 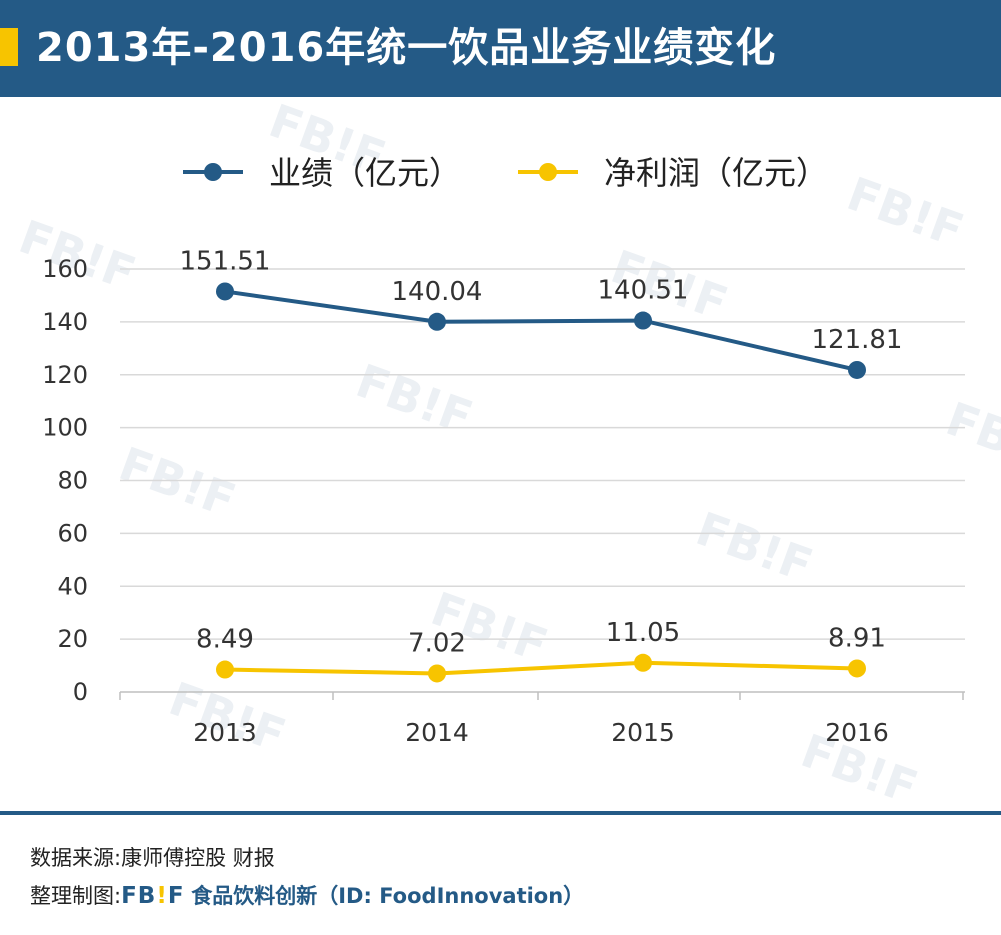 What do you see at coordinates (437, 643) in the screenshot?
I see `data-label: 7.02` at bounding box center [437, 643].